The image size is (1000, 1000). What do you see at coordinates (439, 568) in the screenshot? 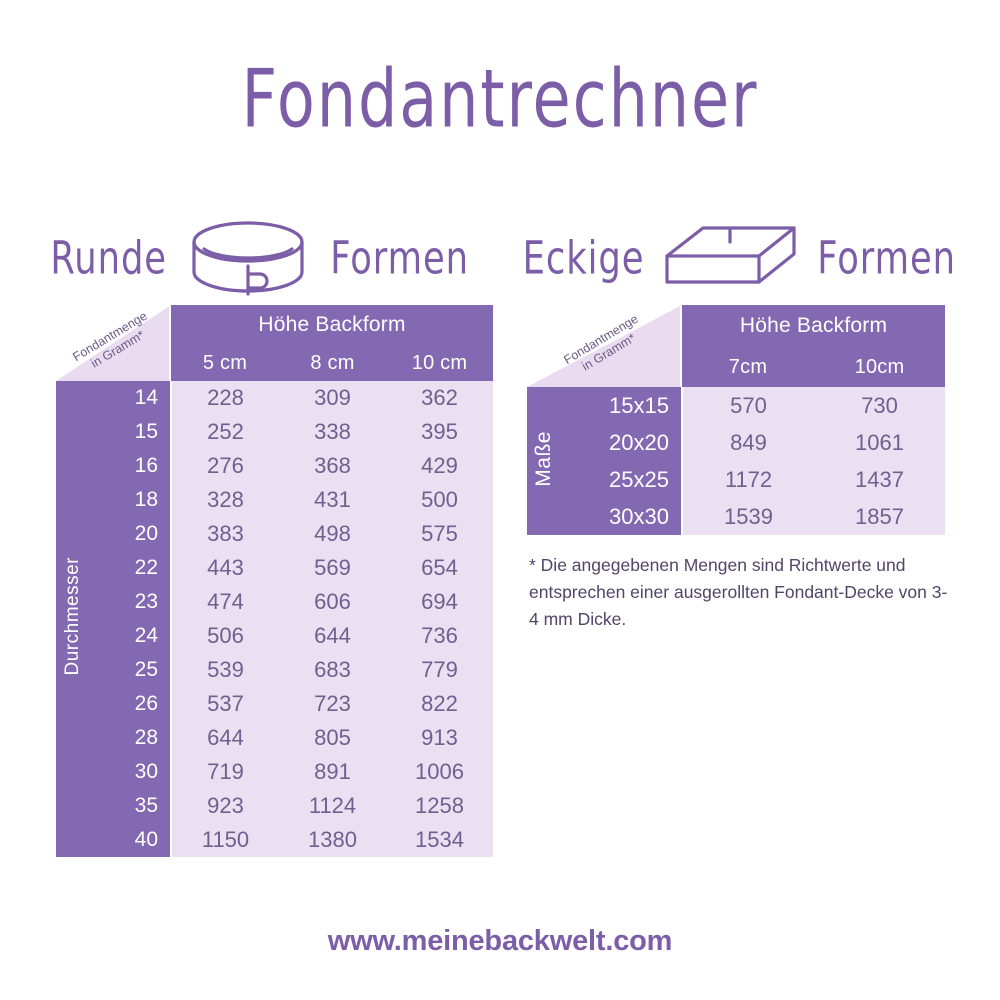
I see `data-cell: 654` at bounding box center [439, 568].